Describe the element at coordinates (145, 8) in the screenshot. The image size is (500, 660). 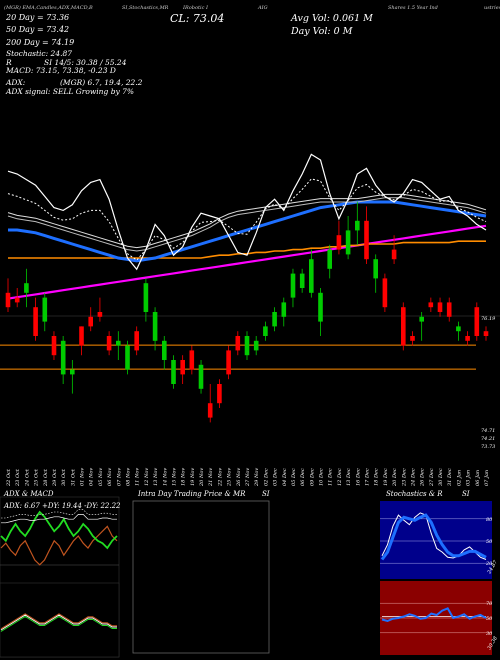
I see `chart-header-mid: SI,Stochastics,MR` at that location.